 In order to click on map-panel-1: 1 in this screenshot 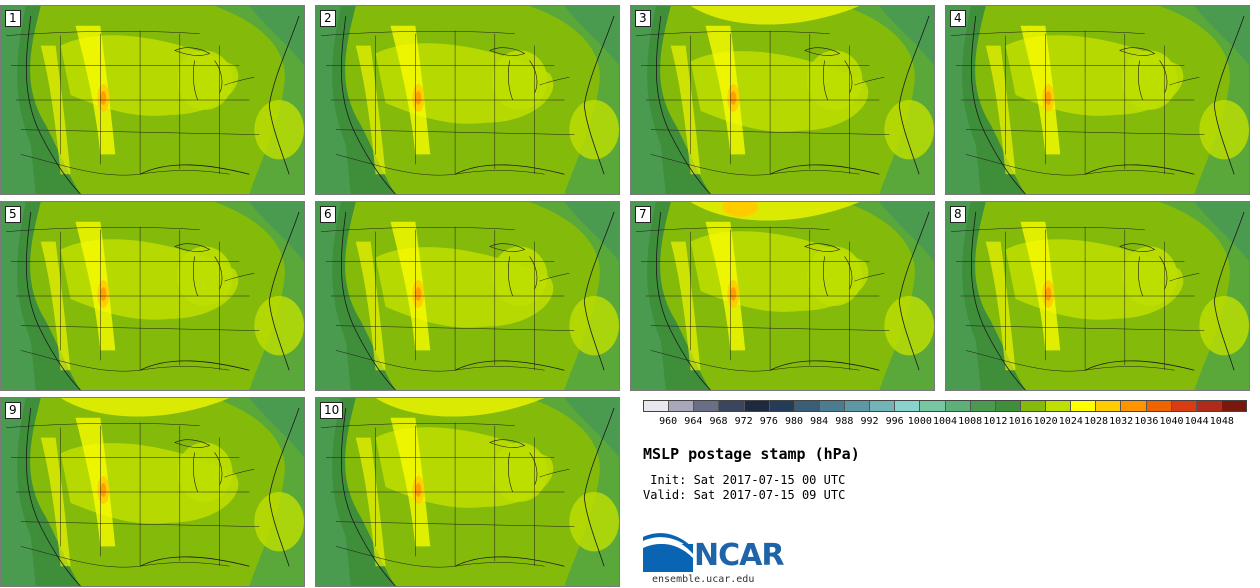, I will do `click(152, 100)`.